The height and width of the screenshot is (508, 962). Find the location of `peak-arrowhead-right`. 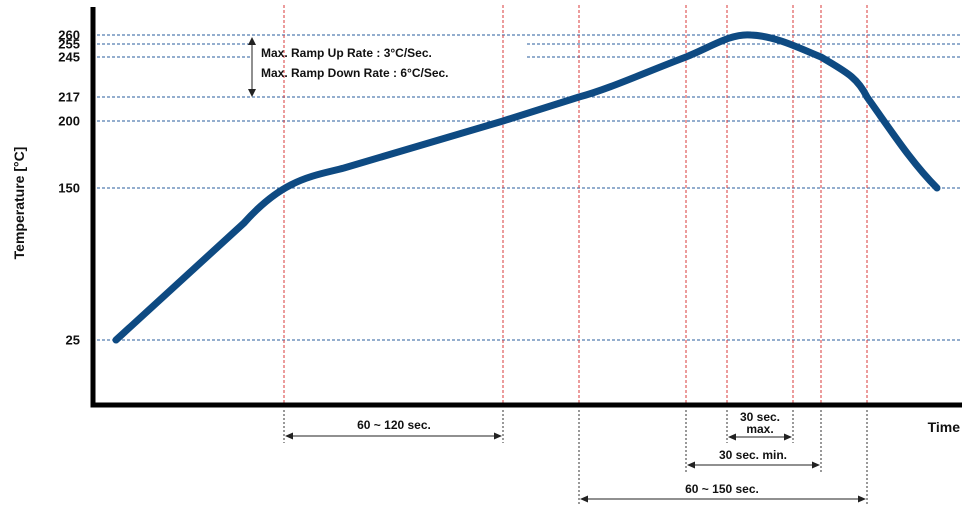

peak-arrowhead-right is located at coordinates (788, 437).